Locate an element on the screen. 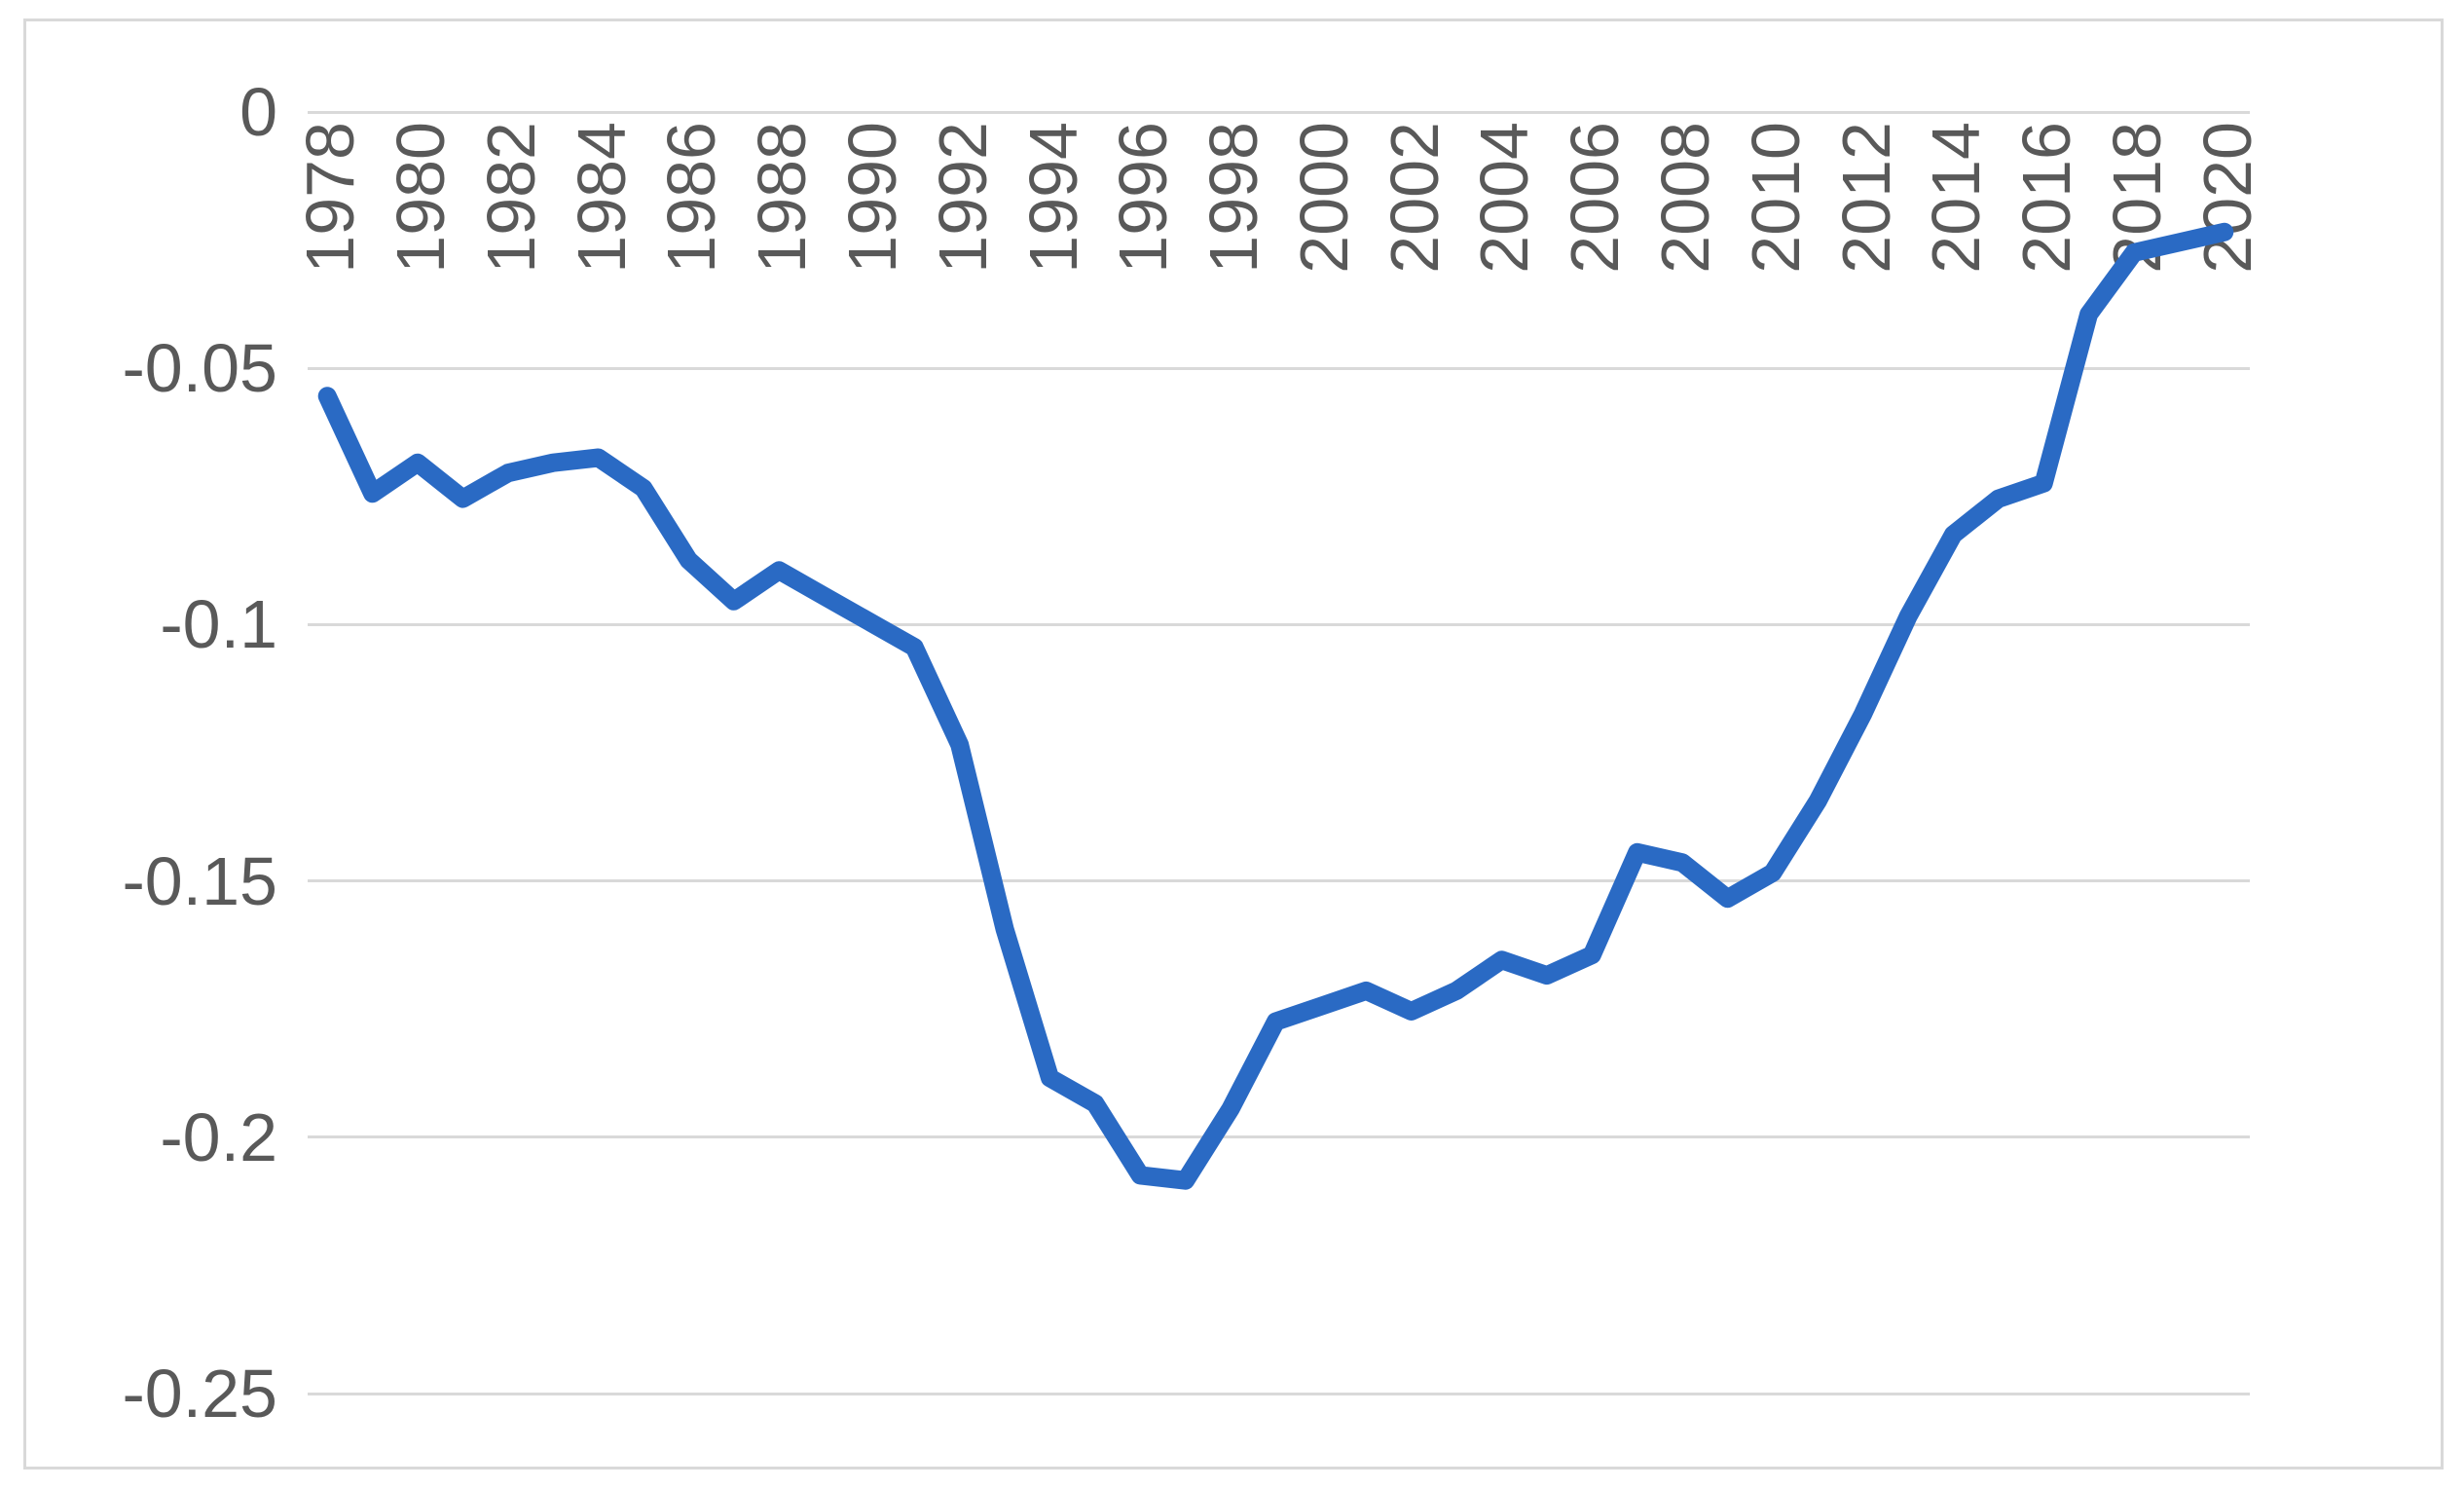  gridline--0.1 is located at coordinates (1279, 624).